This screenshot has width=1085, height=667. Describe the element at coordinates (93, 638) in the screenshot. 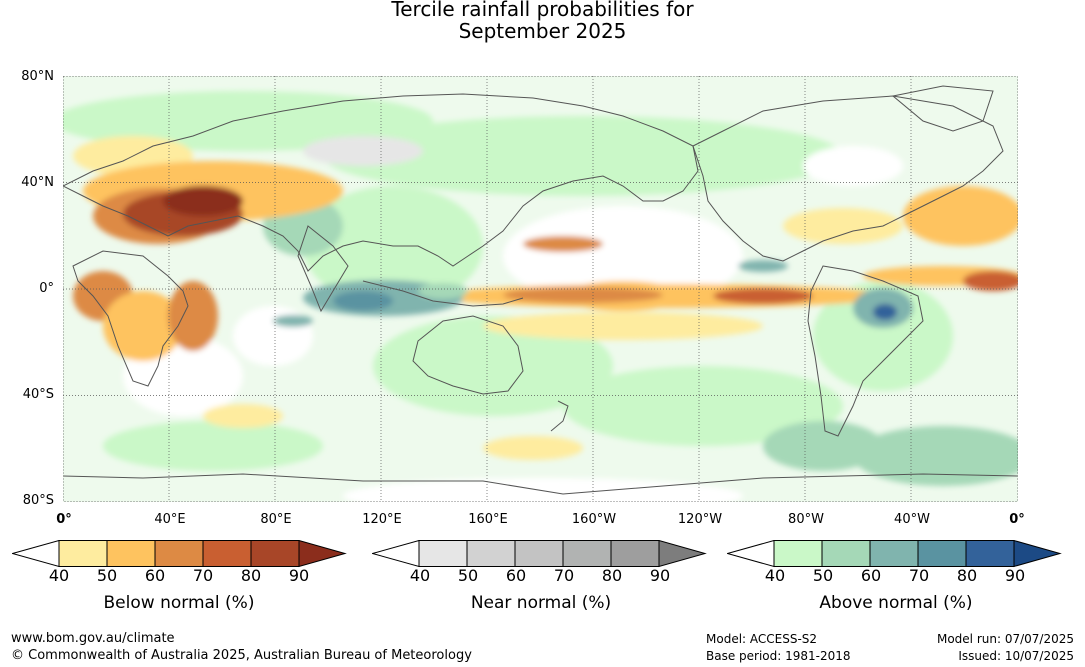

I see `footer-url: www.bom.gov.au/climate` at that location.